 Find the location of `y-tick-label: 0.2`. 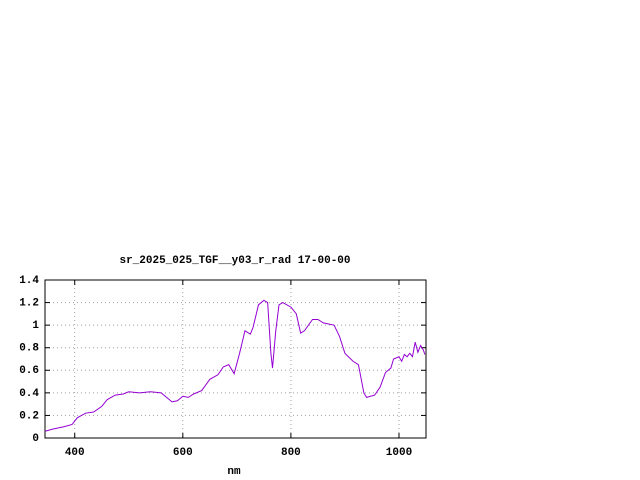

y-tick-label: 0.2 is located at coordinates (29, 416).